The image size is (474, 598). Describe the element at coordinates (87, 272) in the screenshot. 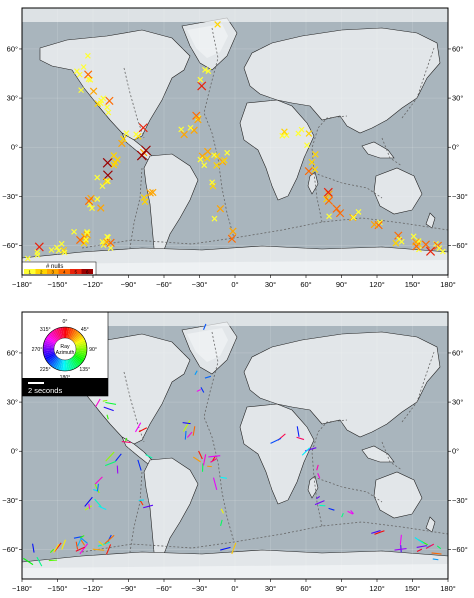

I see `colorbar-tick: 6` at that location.